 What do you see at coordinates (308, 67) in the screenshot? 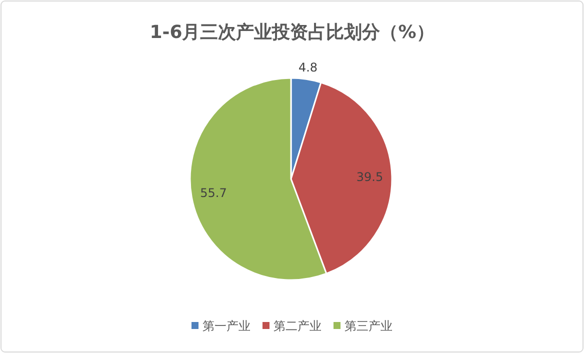
I see `data-label: 4.8` at bounding box center [308, 67].